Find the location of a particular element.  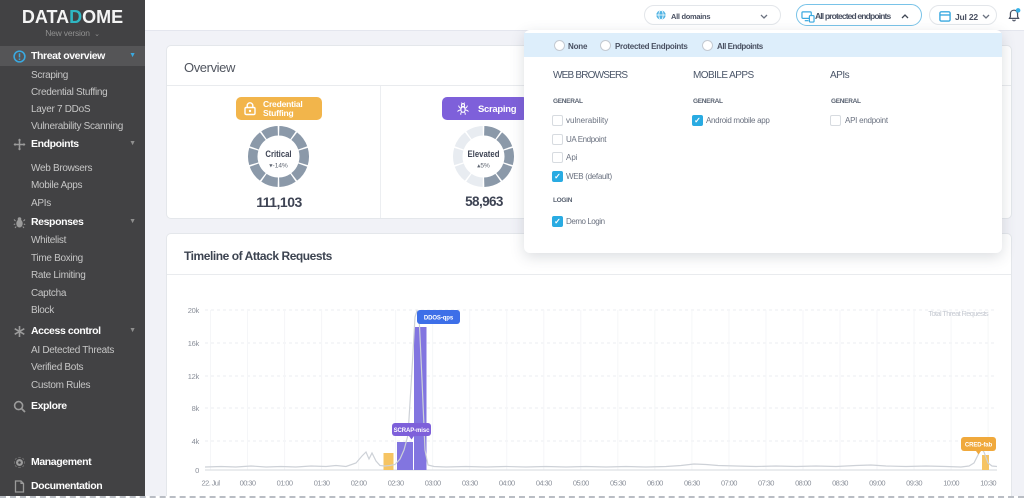

svg-text: 07:00 is located at coordinates (729, 483).